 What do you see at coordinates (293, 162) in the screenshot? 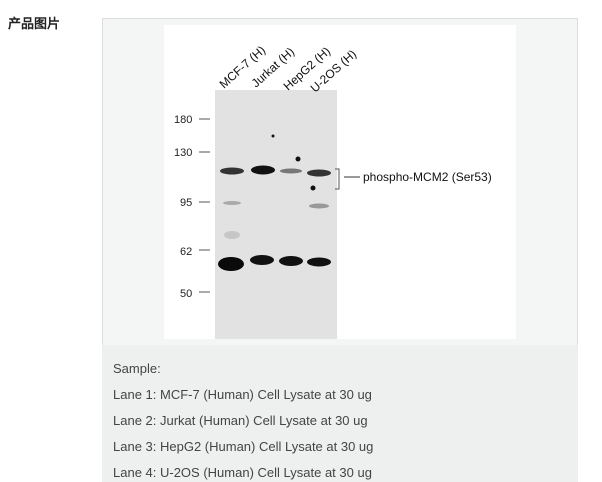
I see `artifact-dots` at bounding box center [293, 162].